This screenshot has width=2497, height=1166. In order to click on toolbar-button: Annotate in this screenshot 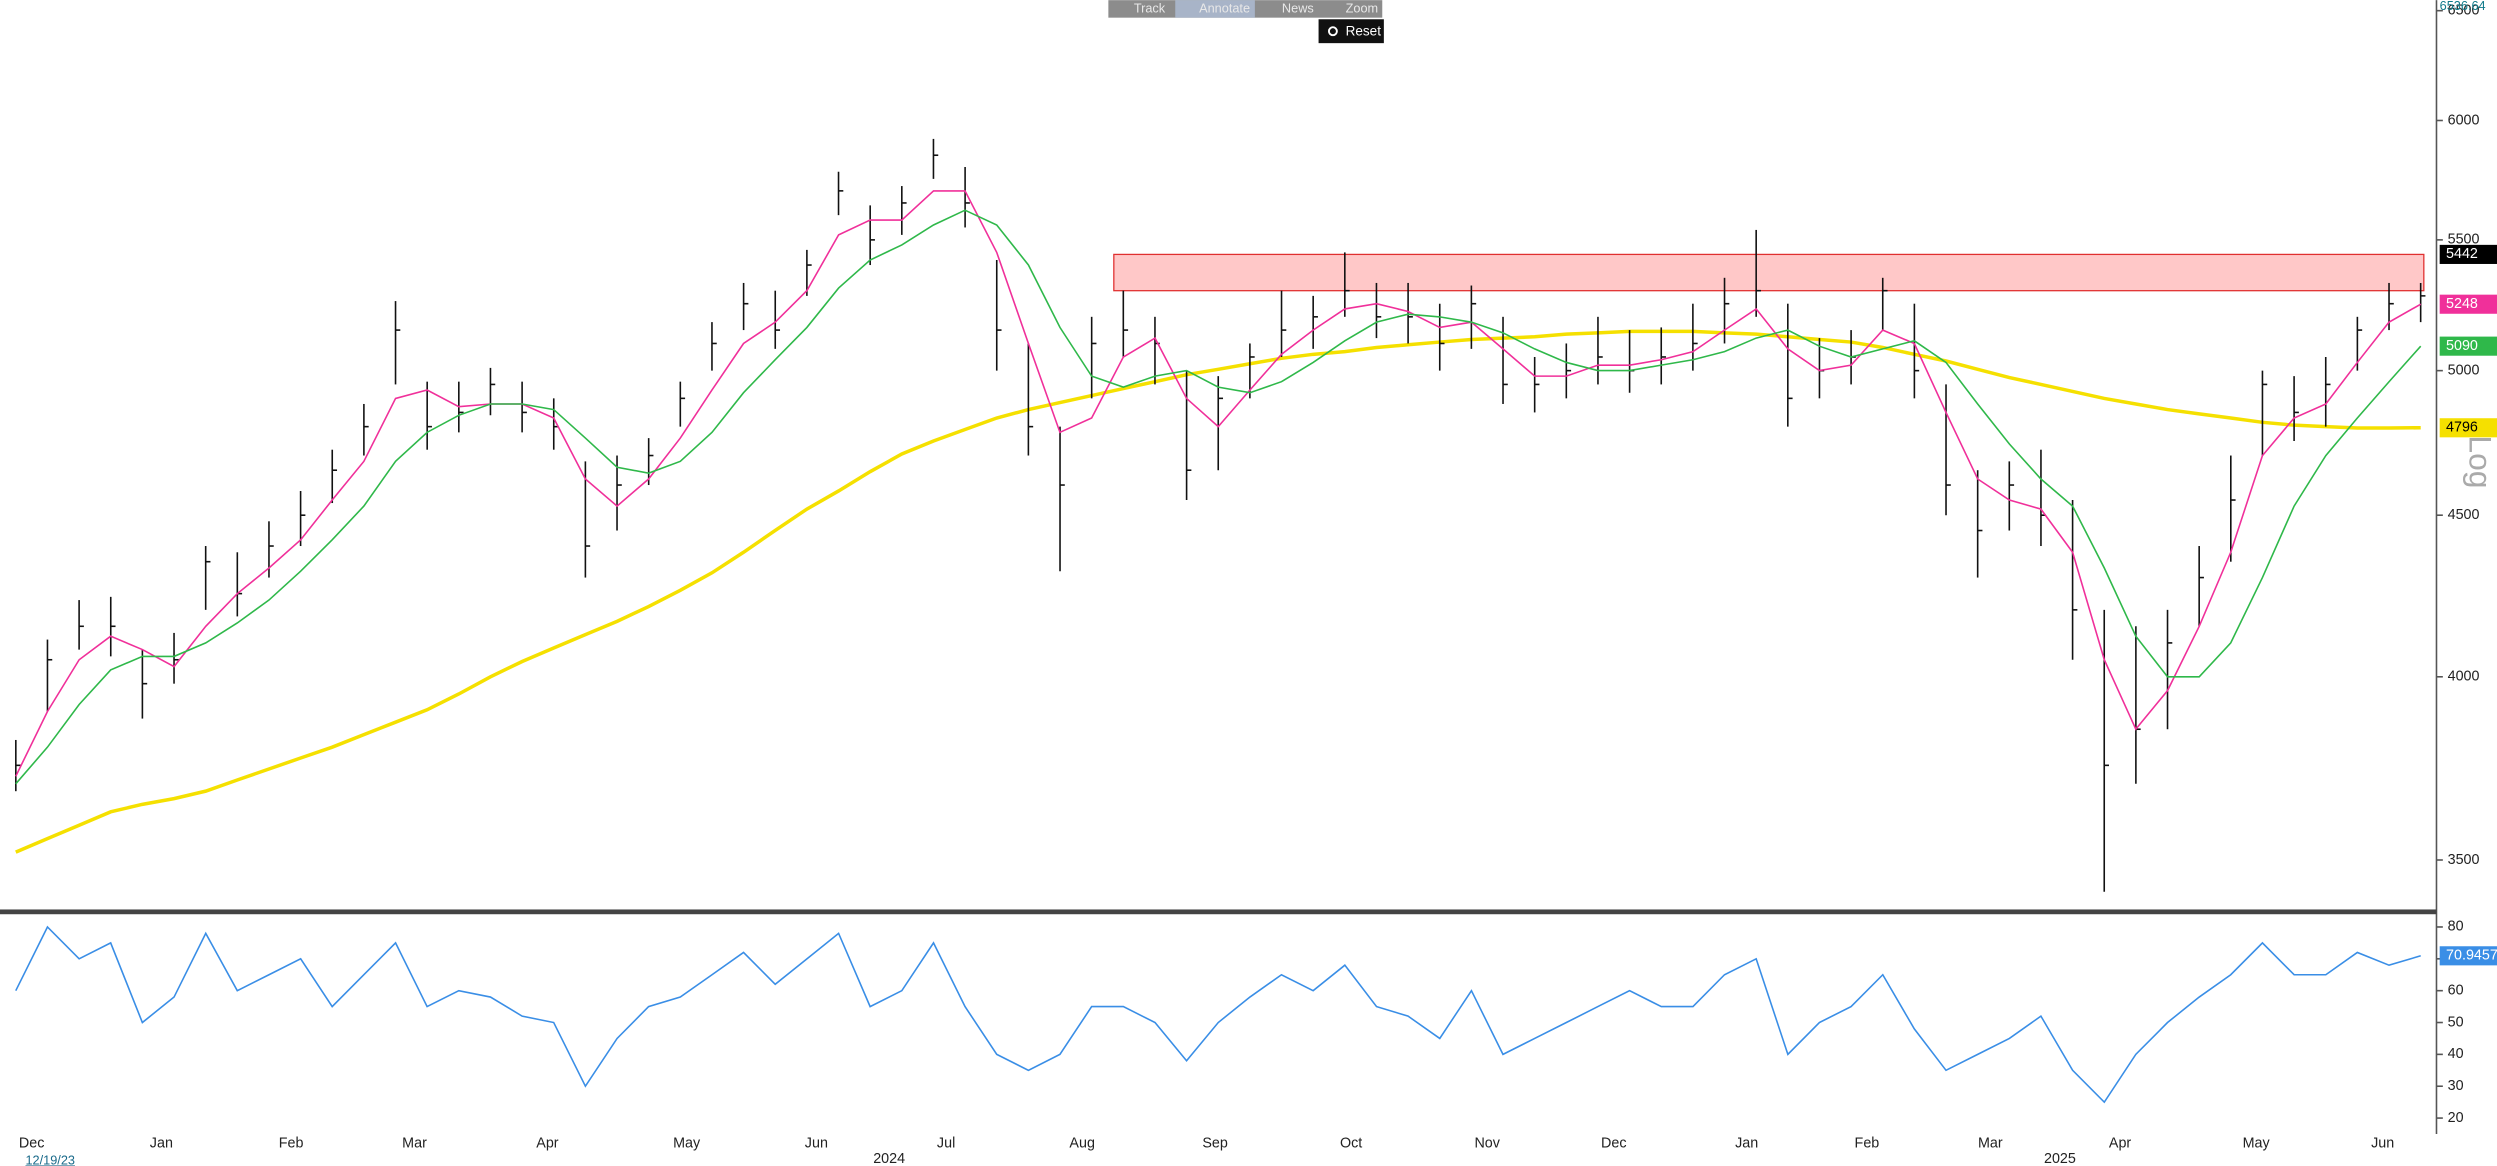, I will do `click(1224, 7)`.